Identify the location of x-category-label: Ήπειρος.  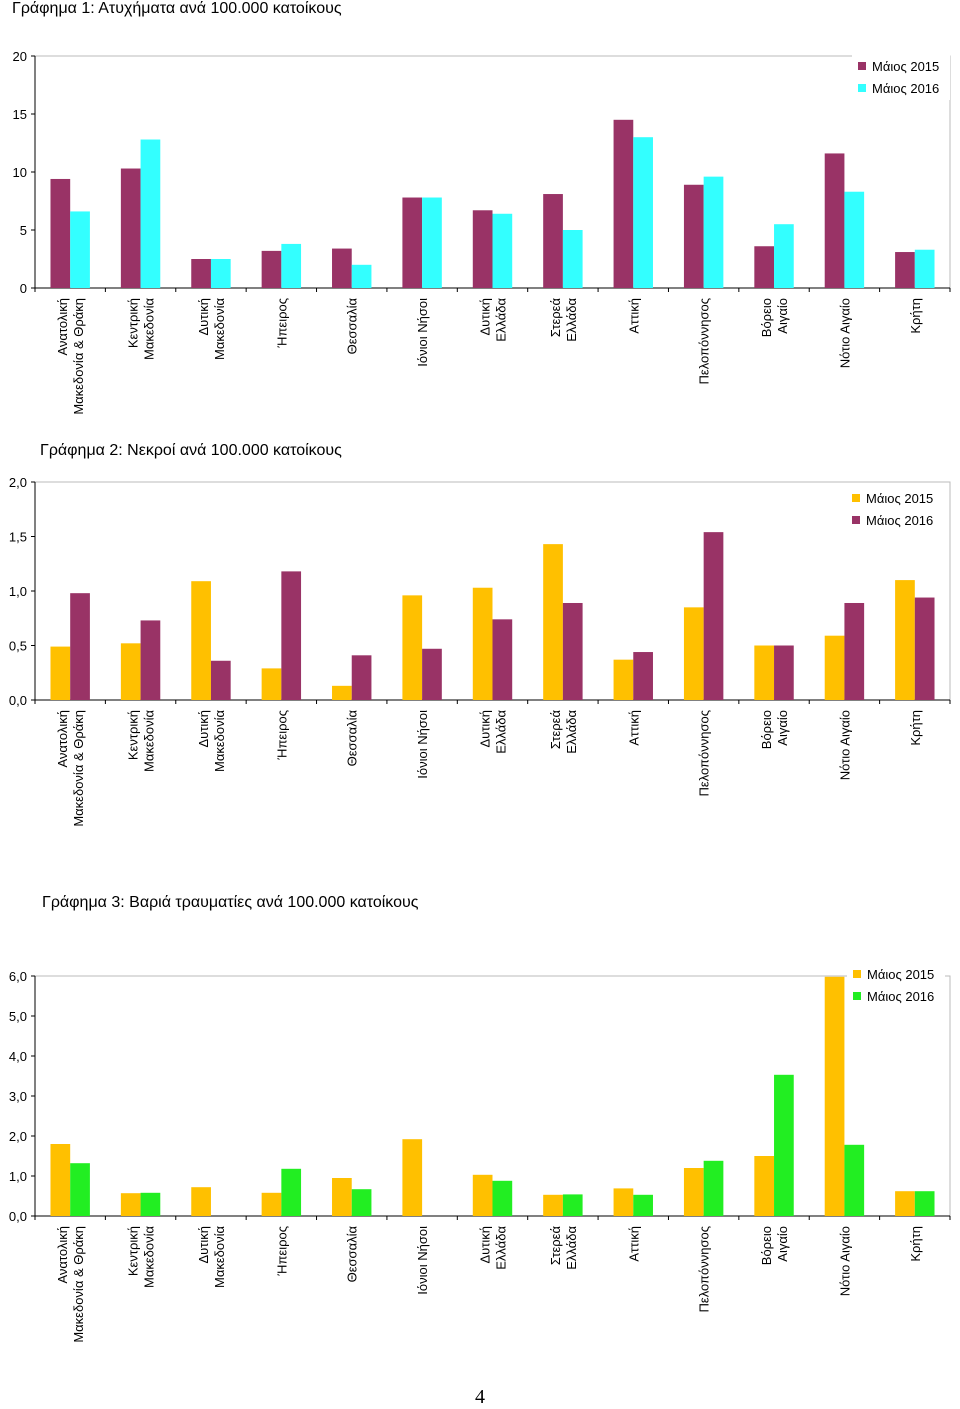
(281, 323).